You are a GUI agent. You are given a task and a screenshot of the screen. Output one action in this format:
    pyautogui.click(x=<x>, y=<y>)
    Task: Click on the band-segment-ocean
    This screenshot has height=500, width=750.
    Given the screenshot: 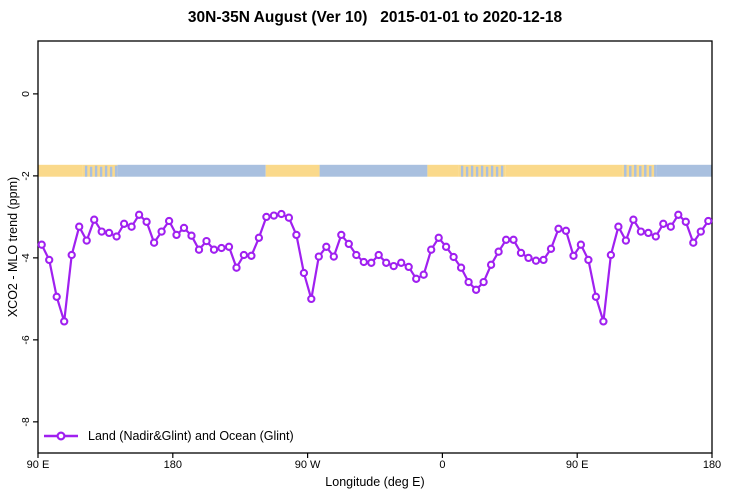 What is the action you would take?
    pyautogui.click(x=373, y=170)
    